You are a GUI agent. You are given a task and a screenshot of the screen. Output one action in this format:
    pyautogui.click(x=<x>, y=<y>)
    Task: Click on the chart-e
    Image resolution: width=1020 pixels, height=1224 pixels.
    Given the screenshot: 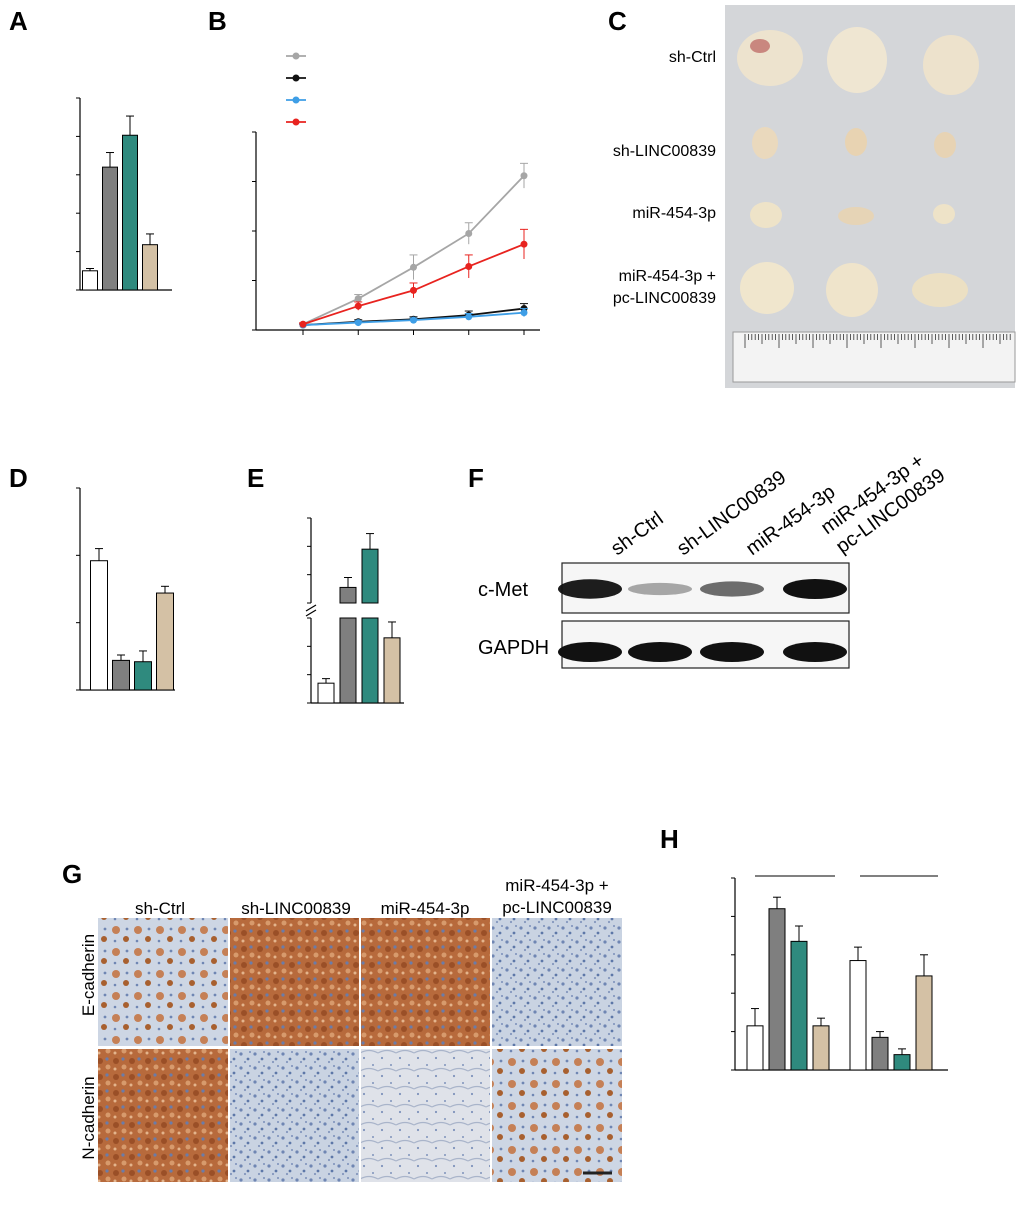 What is the action you would take?
    pyautogui.click(x=354, y=610)
    